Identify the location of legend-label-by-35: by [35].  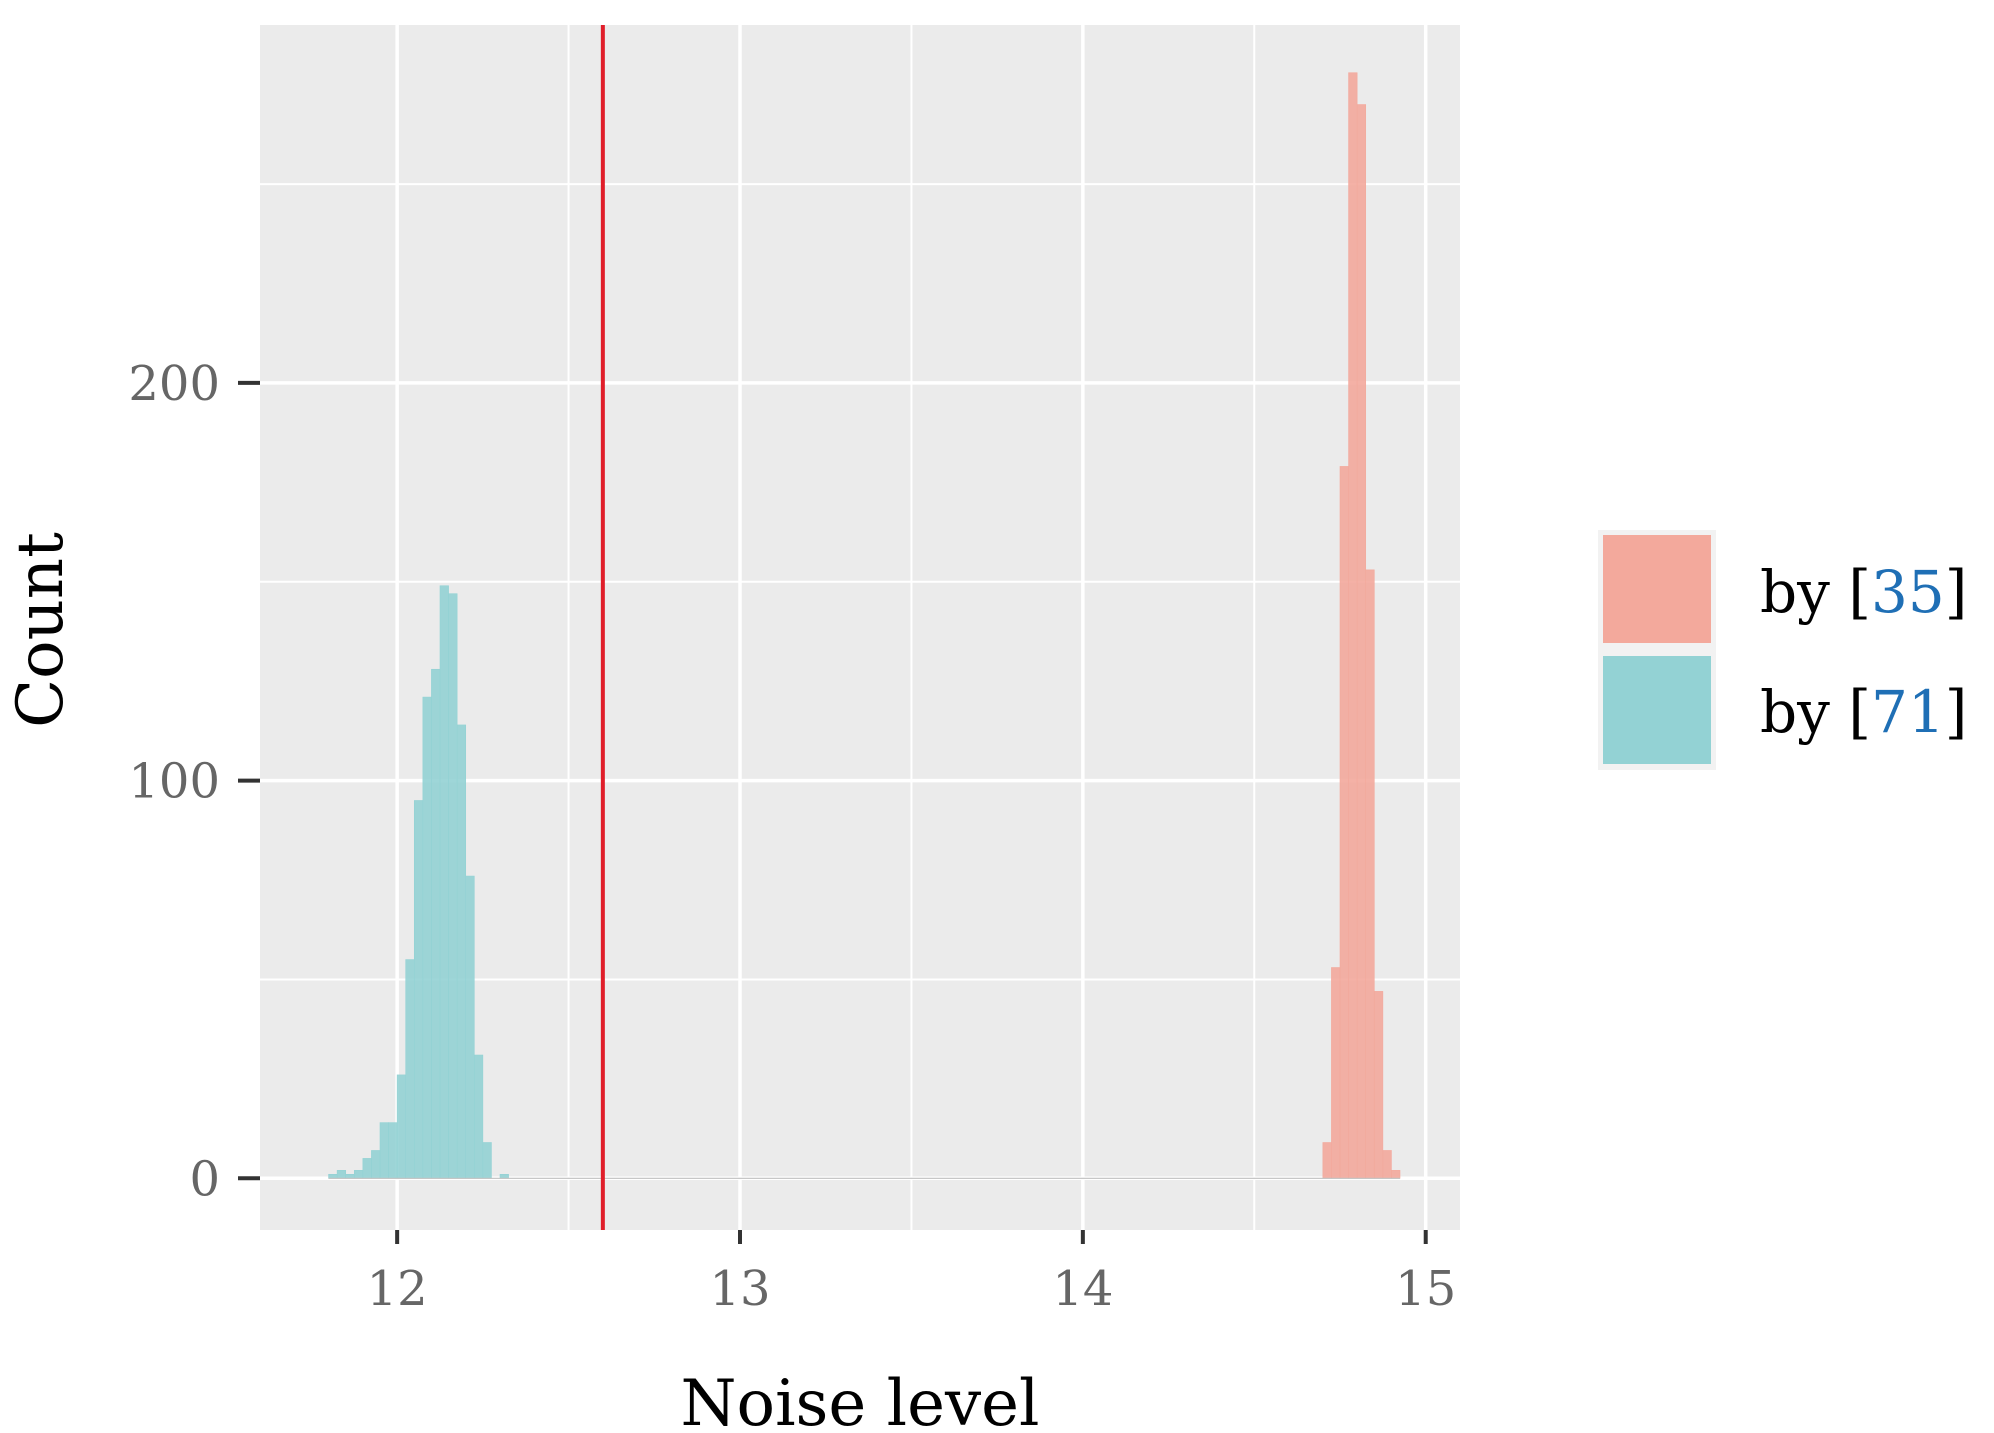
(1863, 592).